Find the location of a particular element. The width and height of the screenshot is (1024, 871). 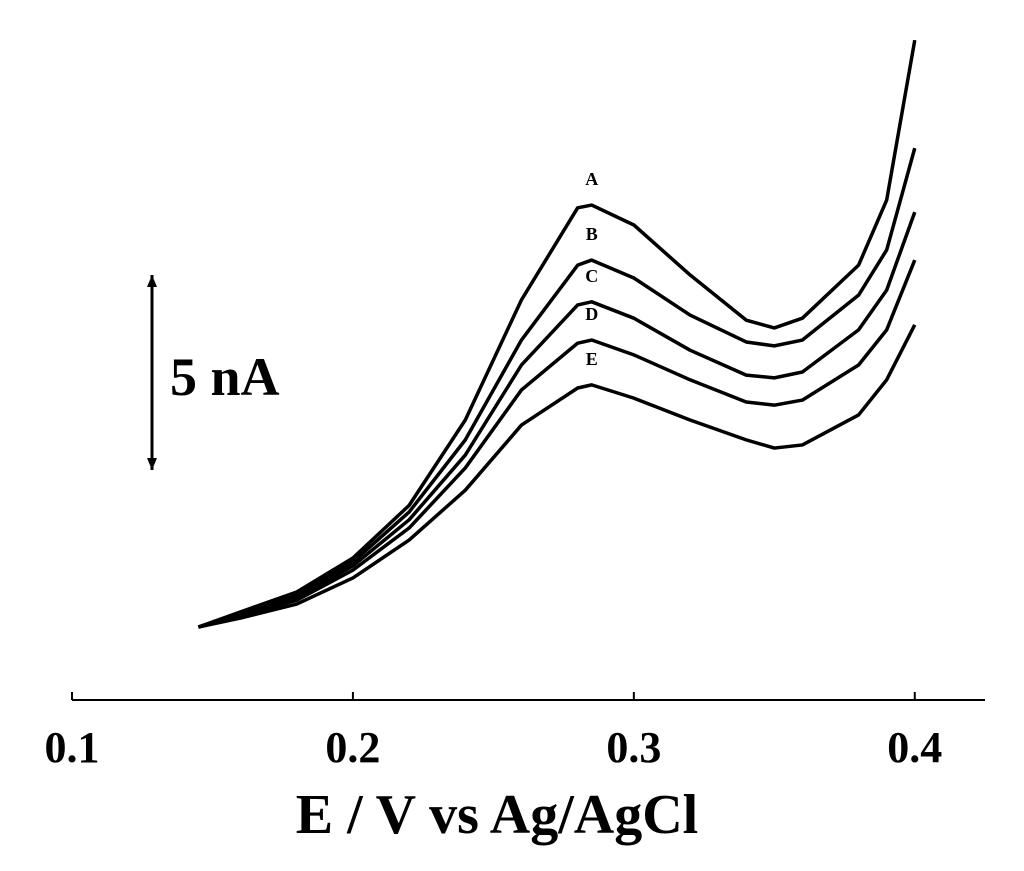

x-tick-label: 0.1 is located at coordinates (72, 747).